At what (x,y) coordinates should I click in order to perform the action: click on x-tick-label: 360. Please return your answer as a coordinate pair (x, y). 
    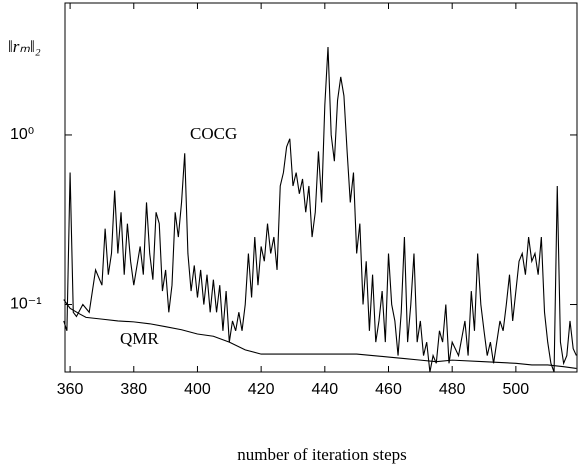
    Looking at the image, I should click on (70, 389).